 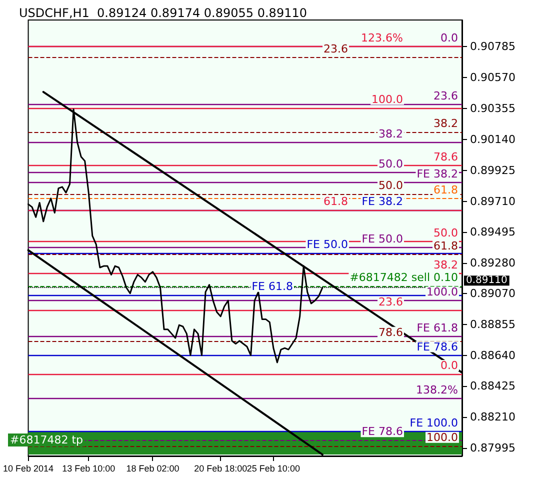 I want to click on x-tick-label: 20 Feb 18:00, so click(x=221, y=469).